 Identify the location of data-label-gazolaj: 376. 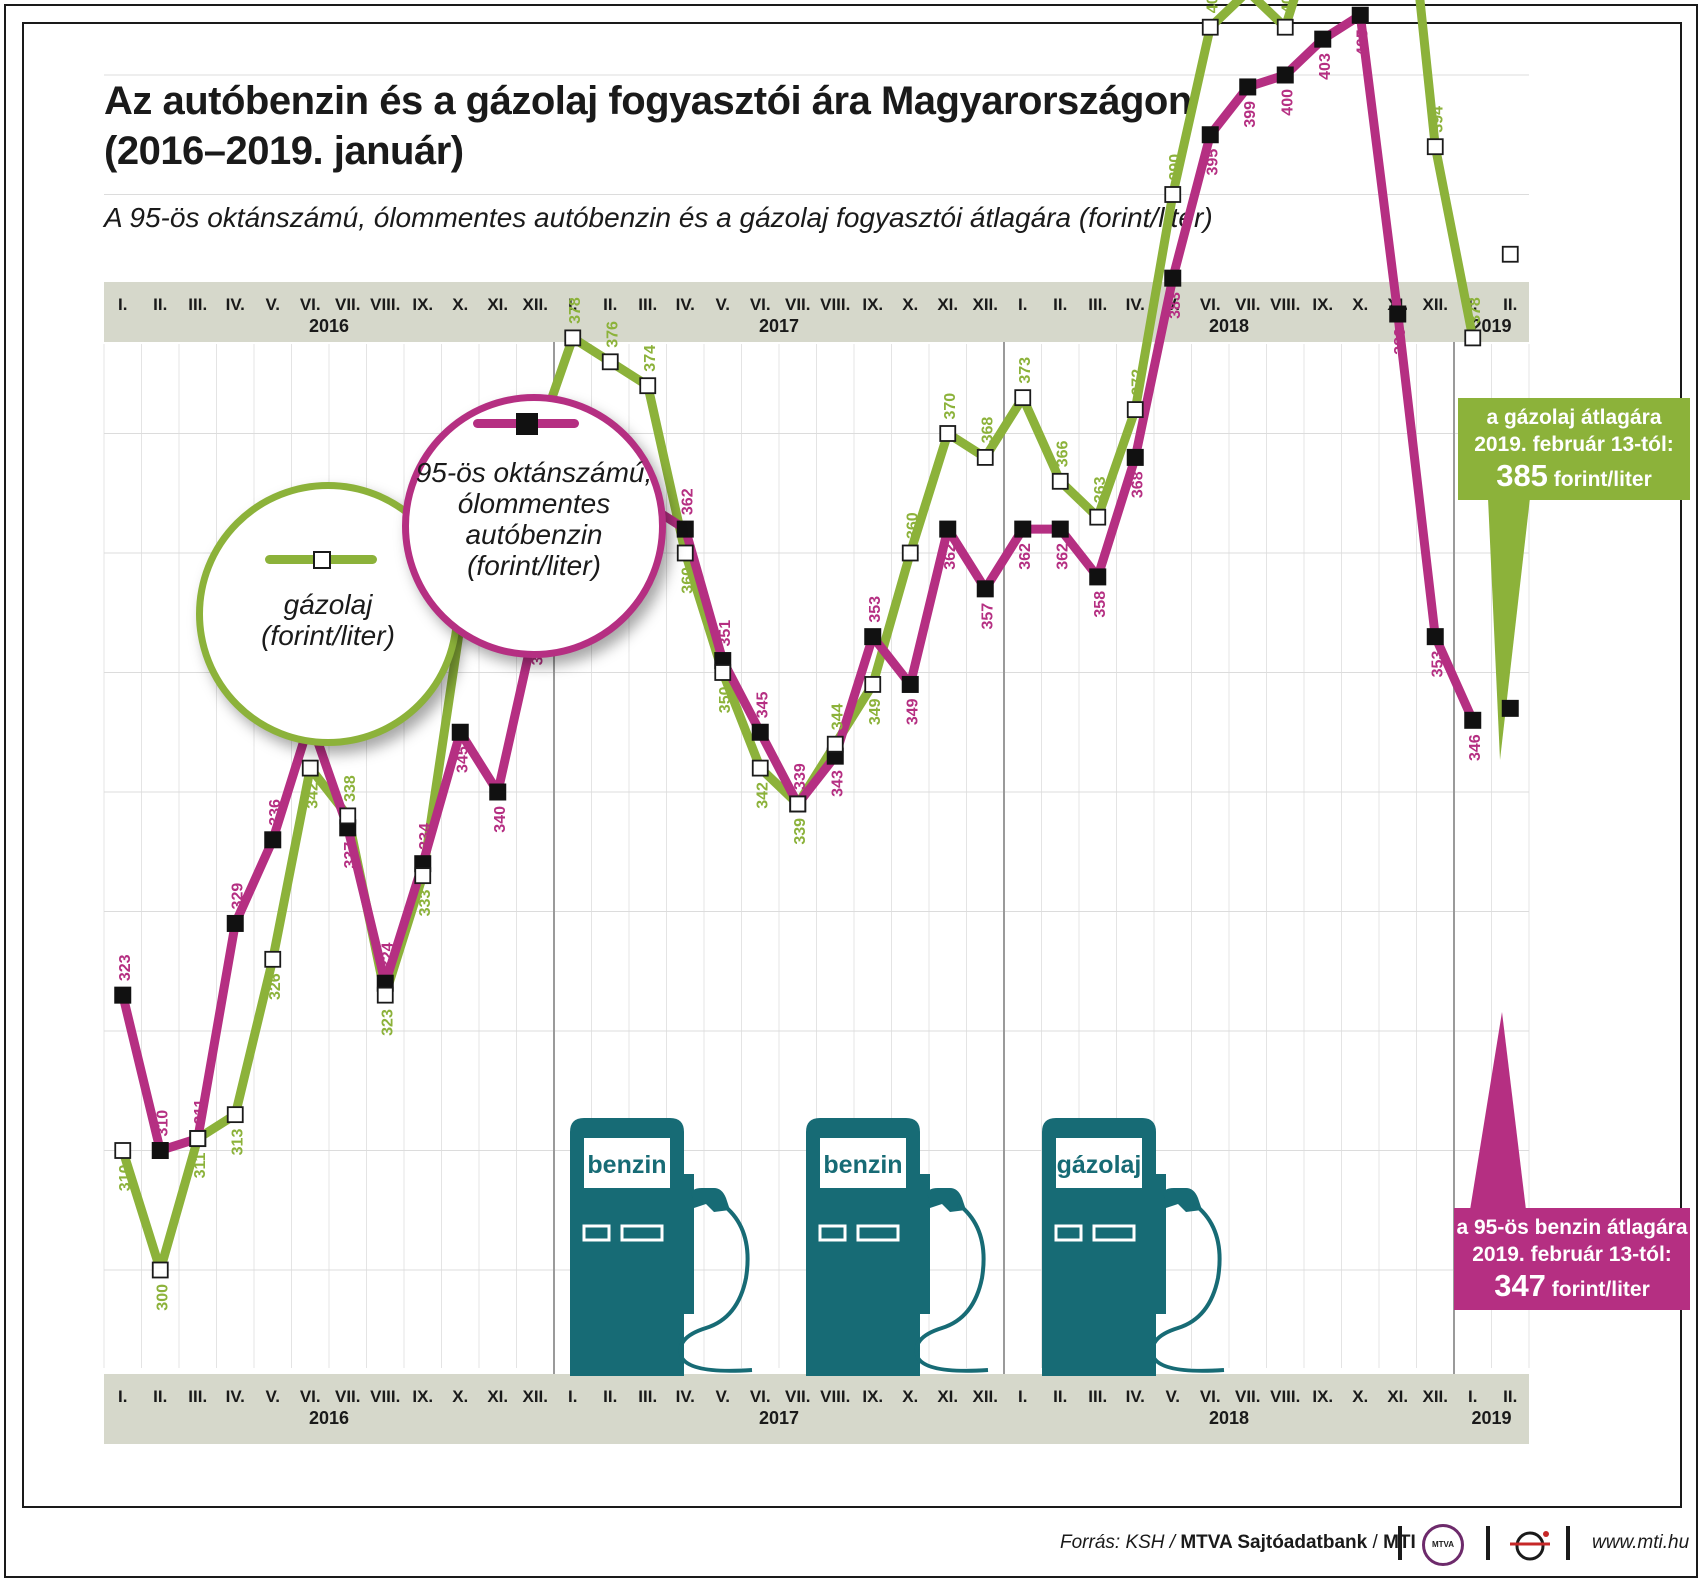
(612, 334).